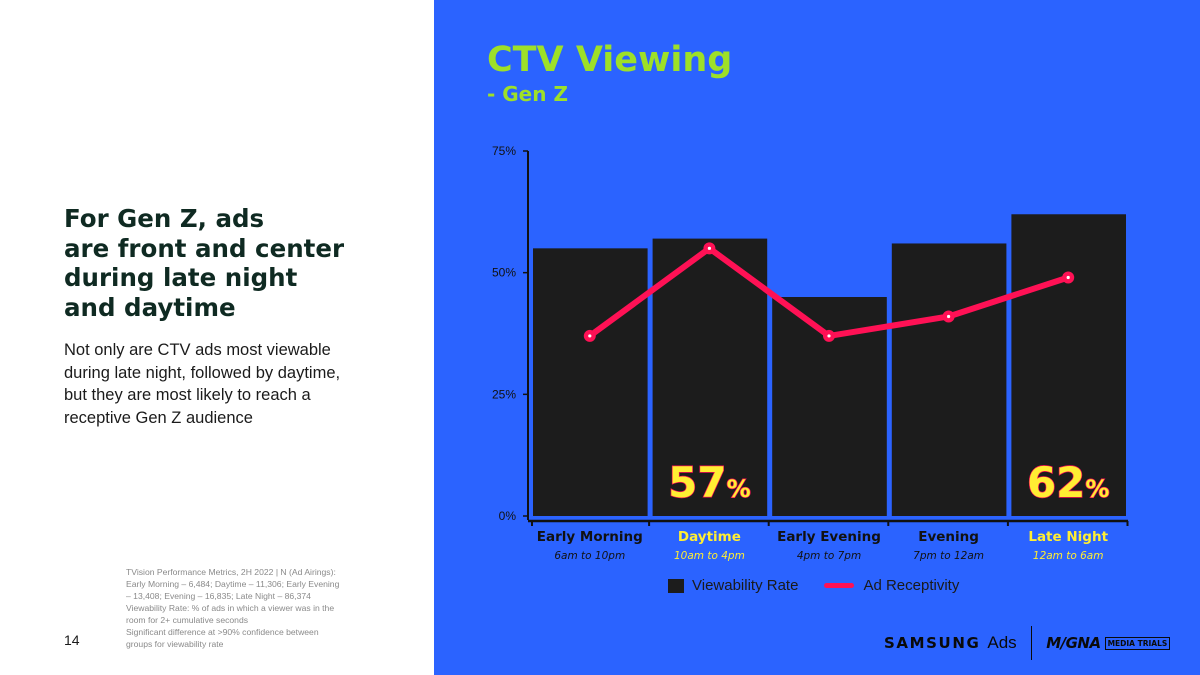 This screenshot has width=1200, height=675. Describe the element at coordinates (839, 585) in the screenshot. I see `legend-swatch-receptivity` at that location.